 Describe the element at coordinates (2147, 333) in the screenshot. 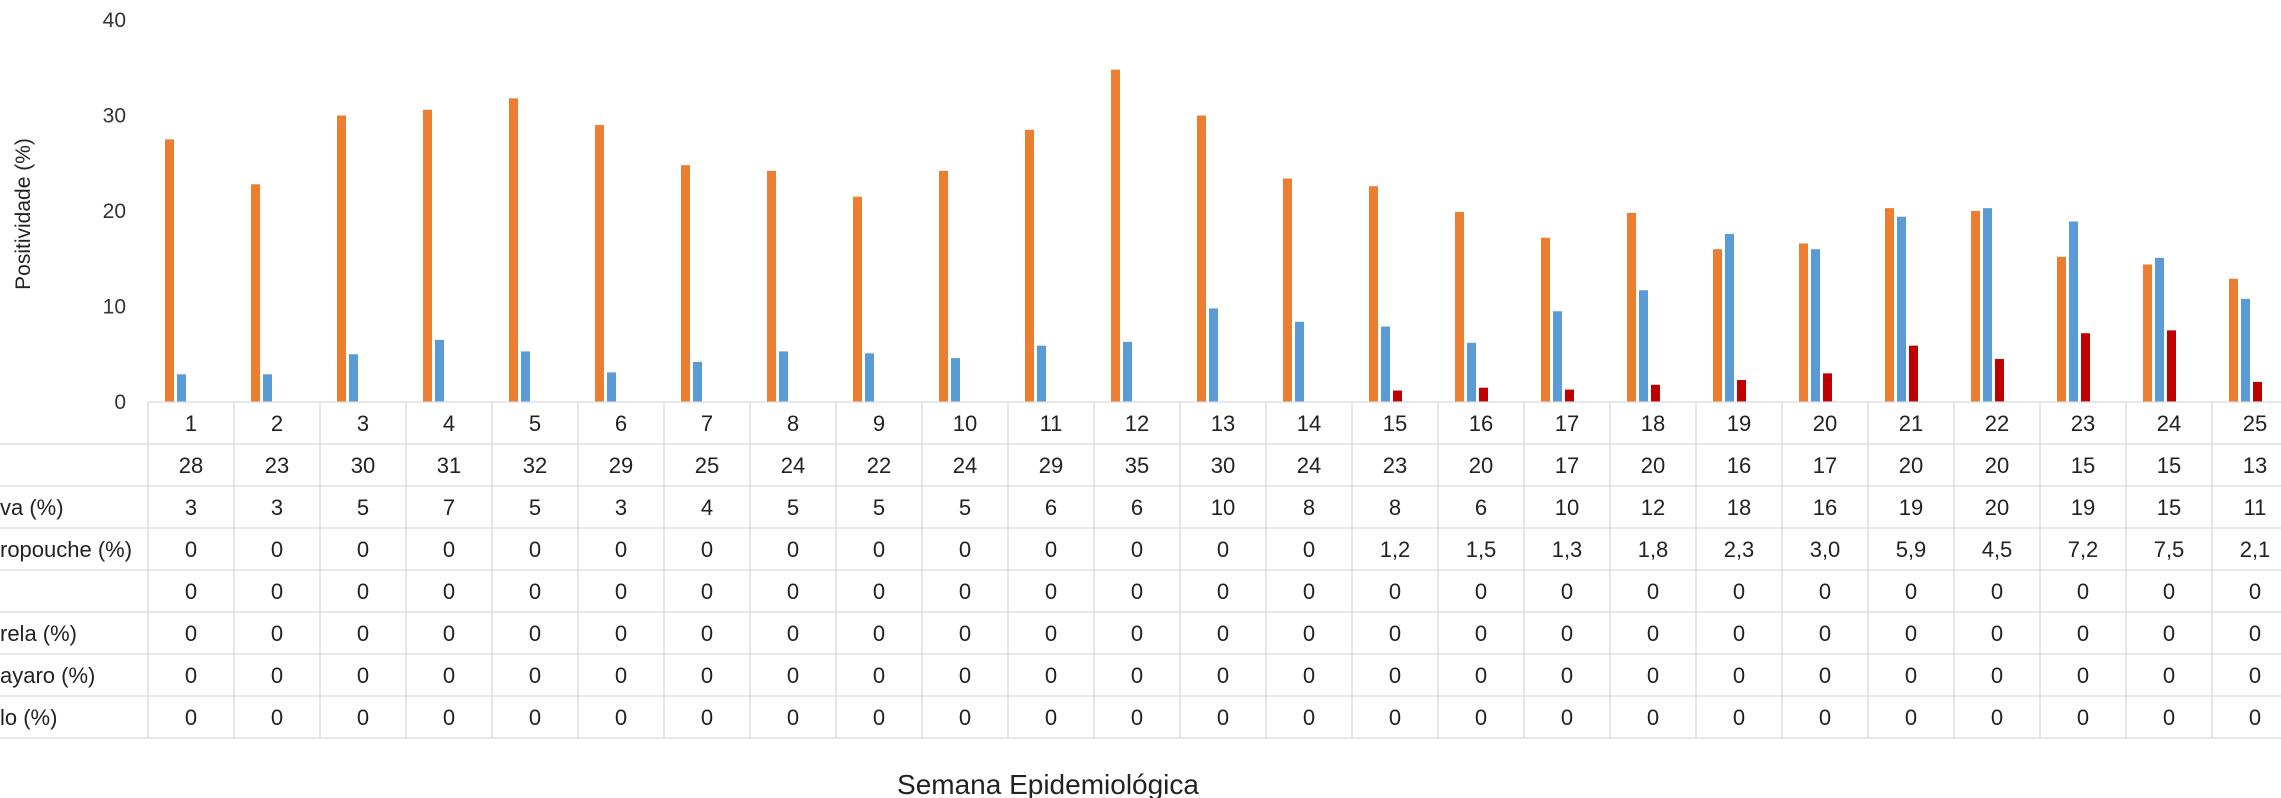

I see `bar-s0-c24` at that location.